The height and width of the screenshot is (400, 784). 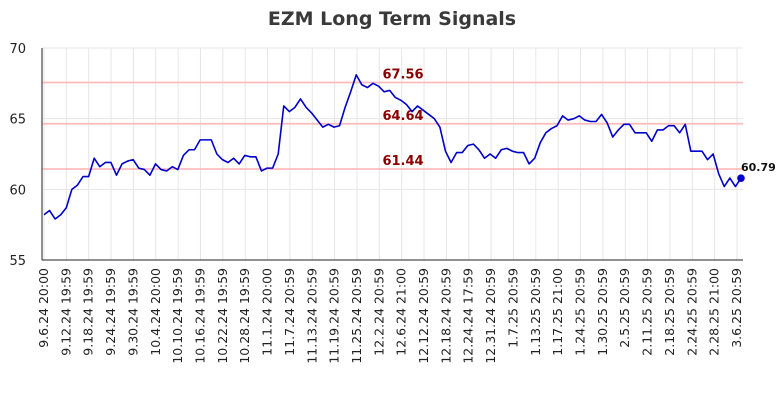 What do you see at coordinates (378, 312) in the screenshot?
I see `x-tick-label: 12.2.24 20:59` at bounding box center [378, 312].